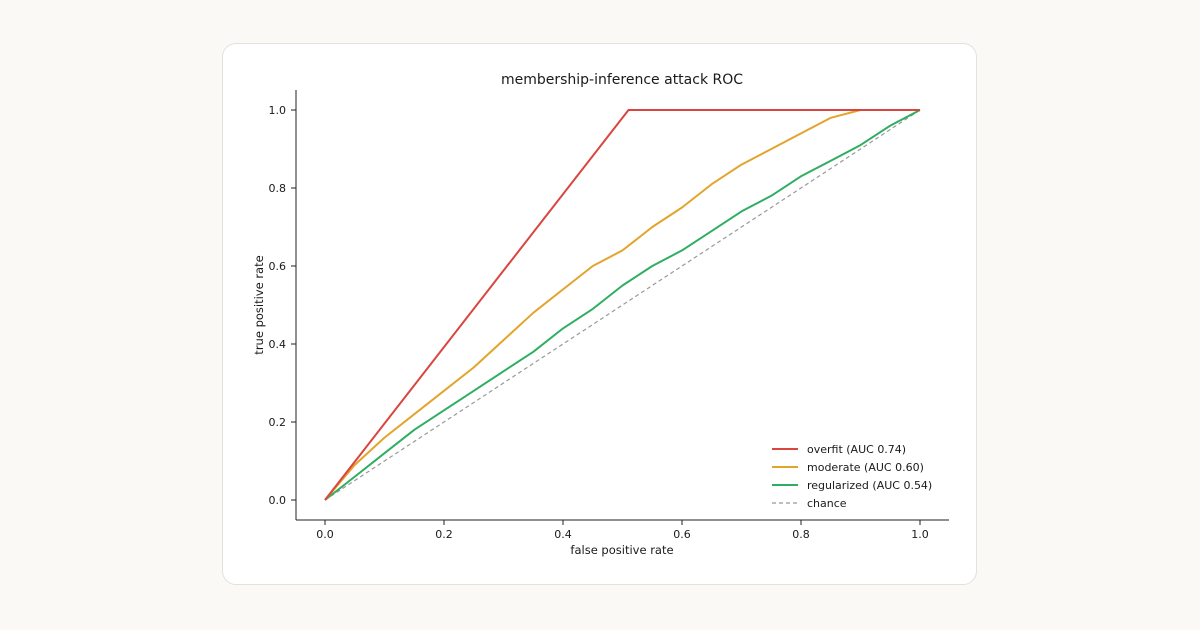 Image resolution: width=1200 pixels, height=630 pixels. I want to click on x-tick-label: 0.0, so click(325, 534).